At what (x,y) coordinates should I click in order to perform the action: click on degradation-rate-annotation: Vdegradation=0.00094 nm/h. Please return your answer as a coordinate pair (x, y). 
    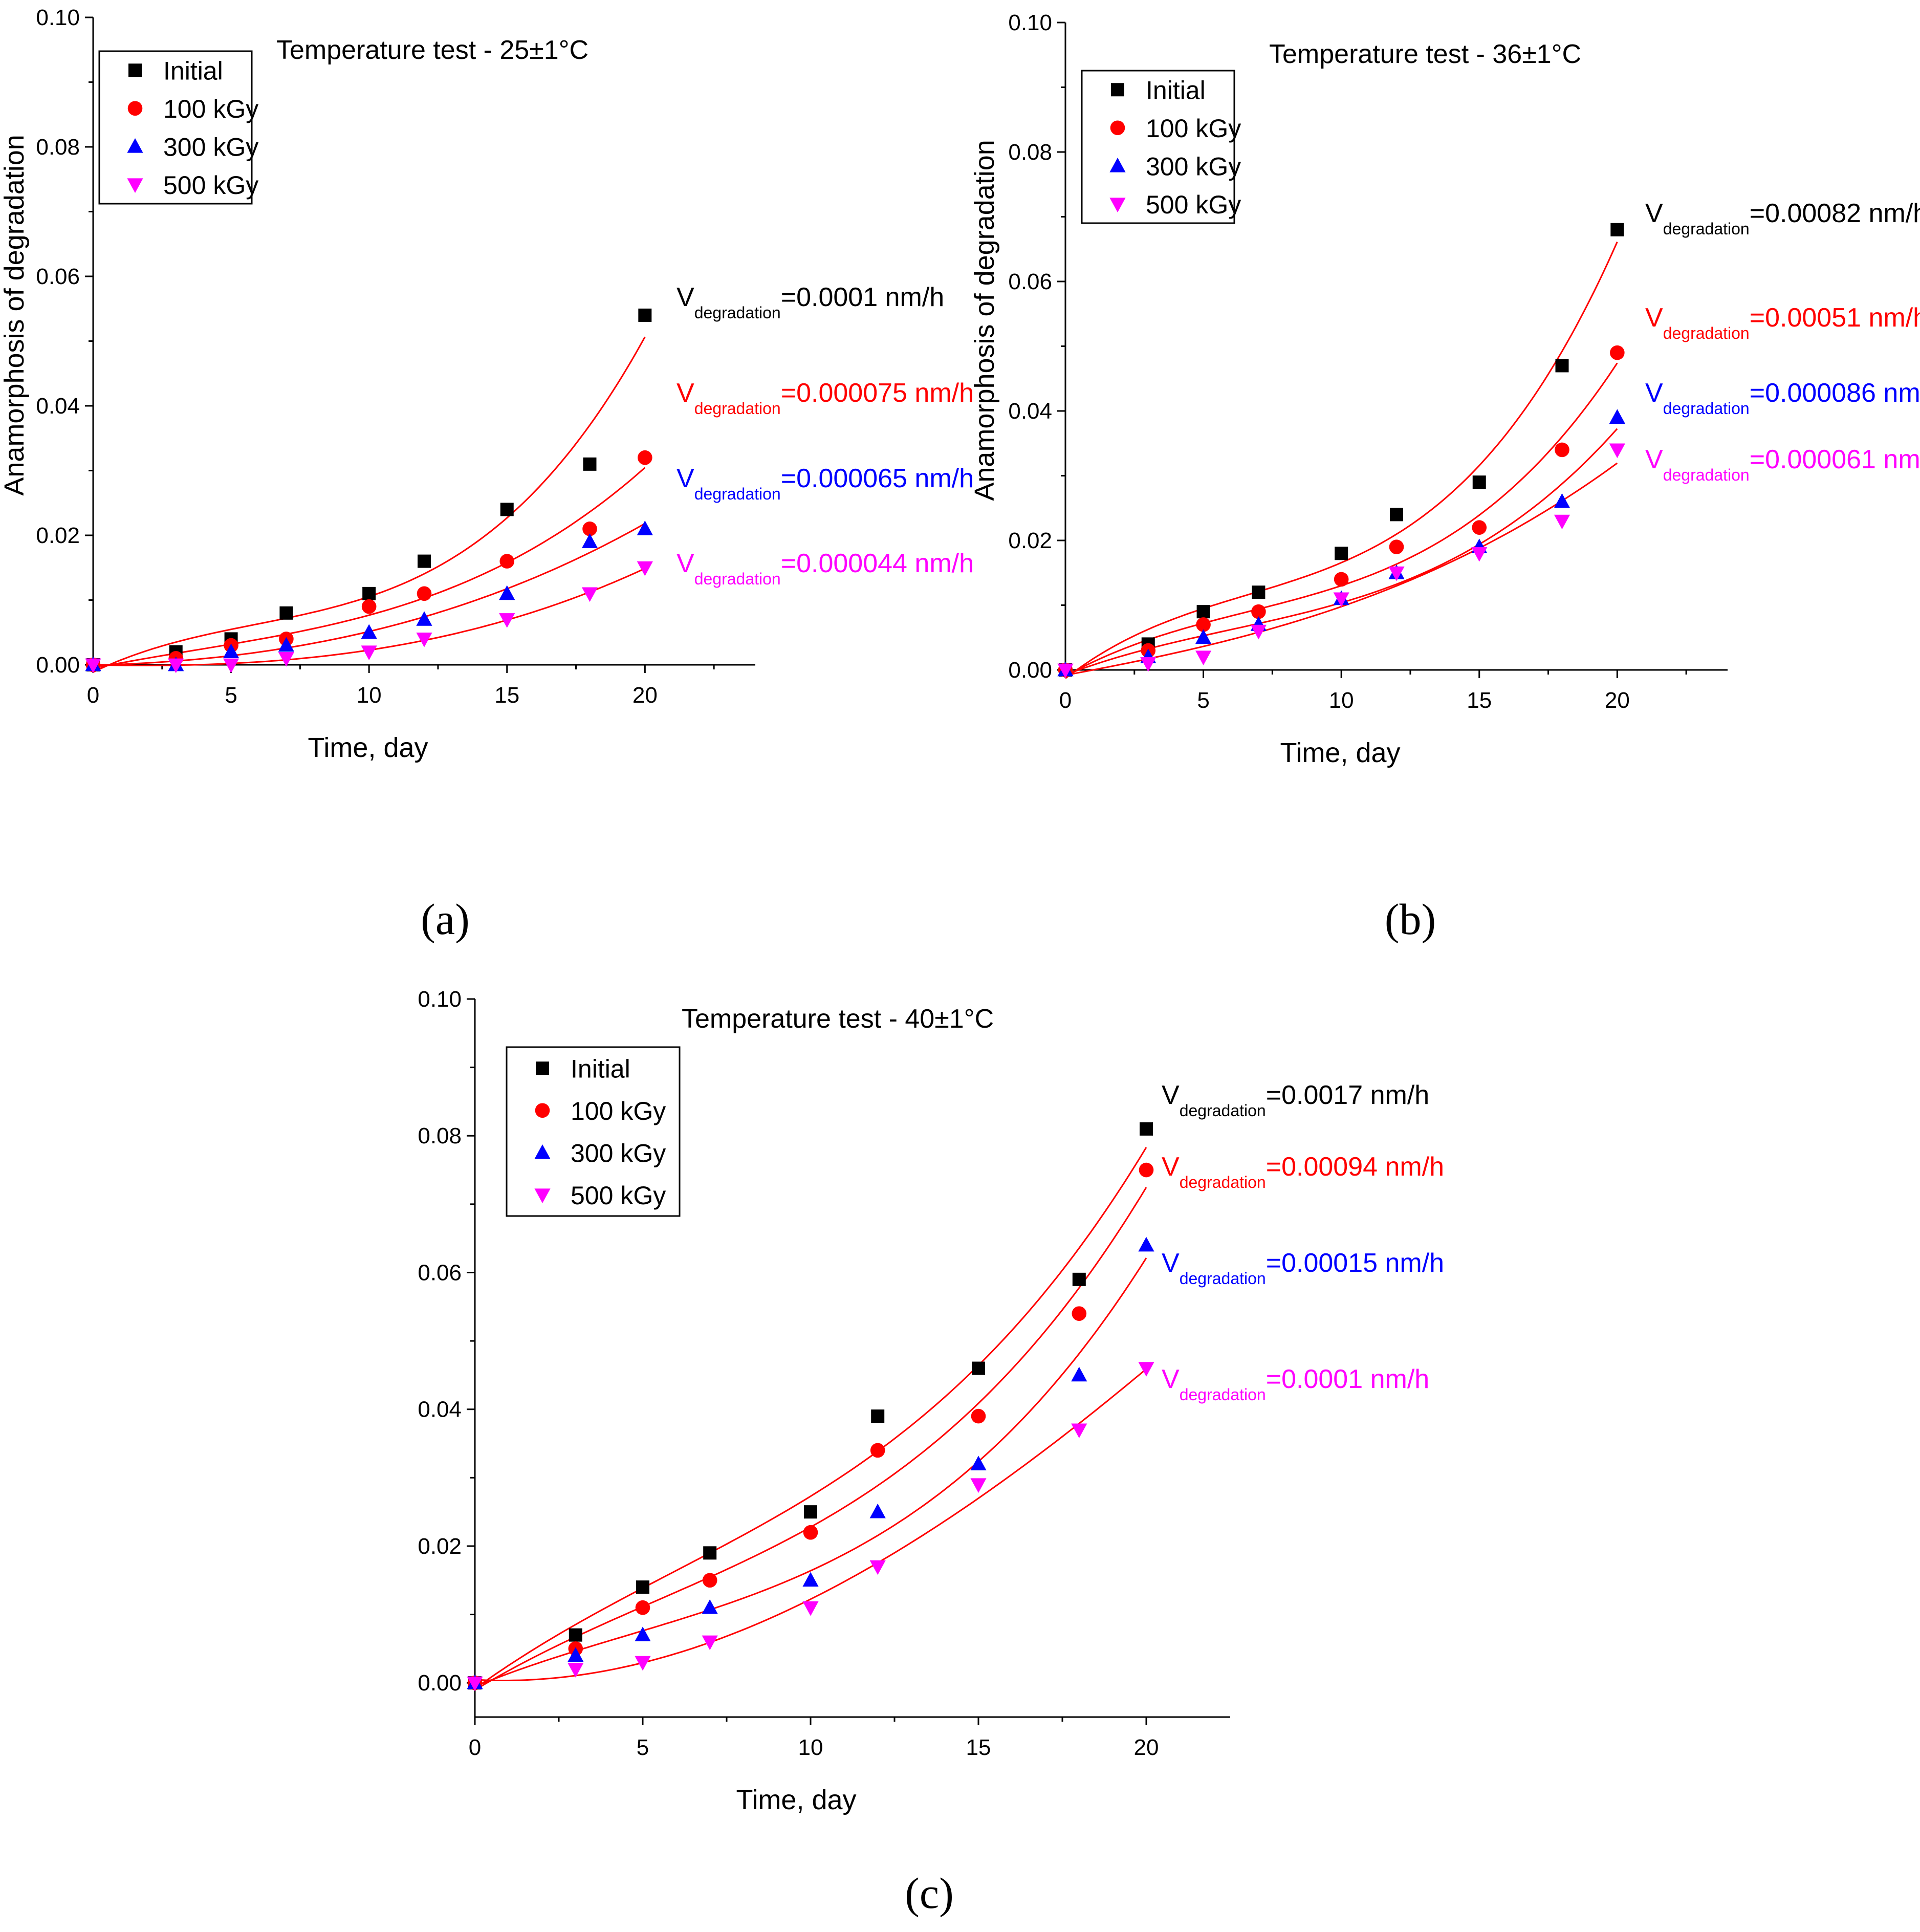
    Looking at the image, I should click on (1303, 1171).